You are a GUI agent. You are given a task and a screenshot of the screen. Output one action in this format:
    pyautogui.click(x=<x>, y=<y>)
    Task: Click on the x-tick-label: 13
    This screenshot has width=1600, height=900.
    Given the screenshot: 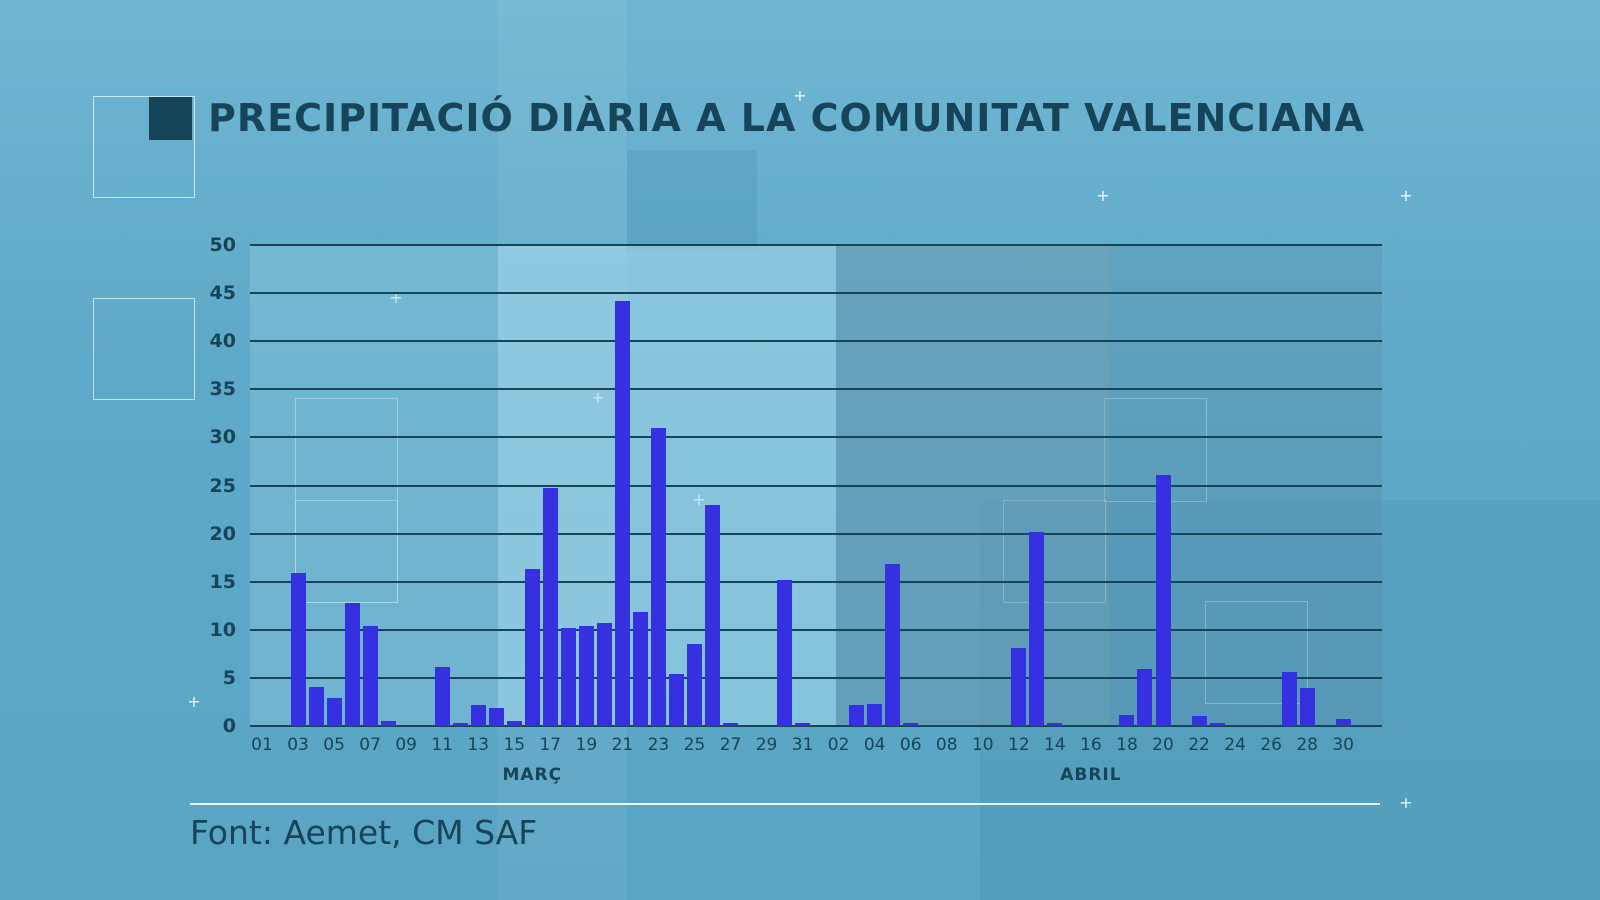 What is the action you would take?
    pyautogui.click(x=478, y=745)
    